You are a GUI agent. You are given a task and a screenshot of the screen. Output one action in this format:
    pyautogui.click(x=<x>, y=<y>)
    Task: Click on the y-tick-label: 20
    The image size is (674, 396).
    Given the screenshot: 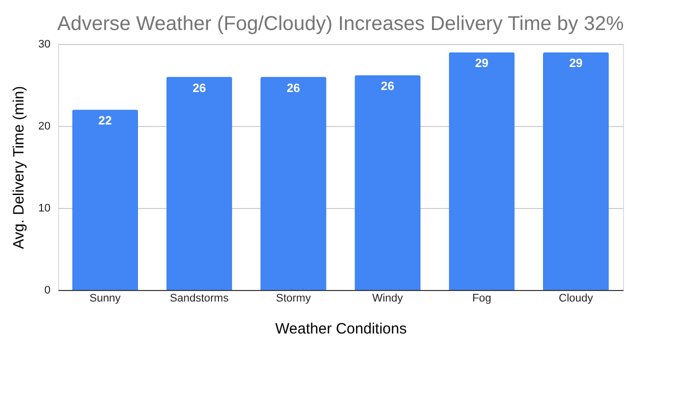 What is the action you would take?
    pyautogui.click(x=44, y=126)
    